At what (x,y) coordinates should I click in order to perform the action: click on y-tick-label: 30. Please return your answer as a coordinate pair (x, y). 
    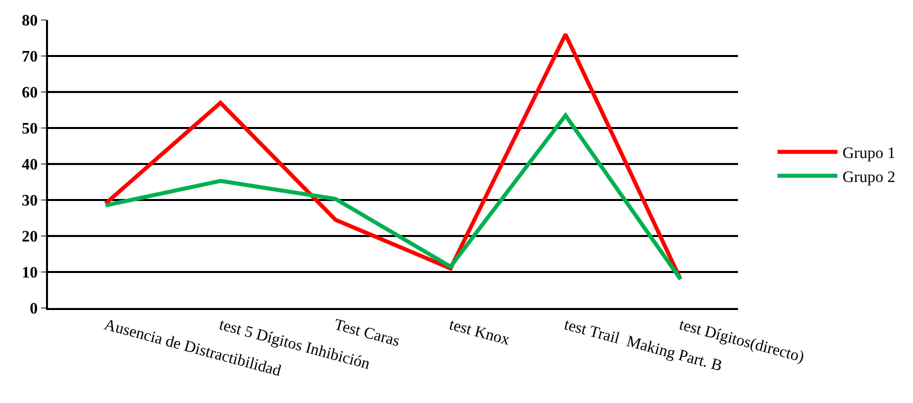
    Looking at the image, I should click on (30, 201).